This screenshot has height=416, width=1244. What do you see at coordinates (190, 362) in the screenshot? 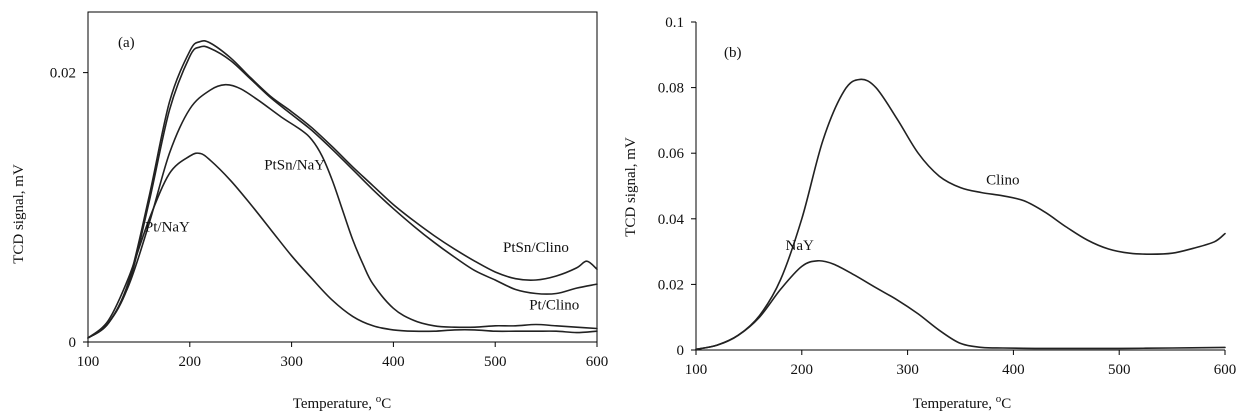
I see `x-tick-label-a-200: 200` at bounding box center [190, 362].